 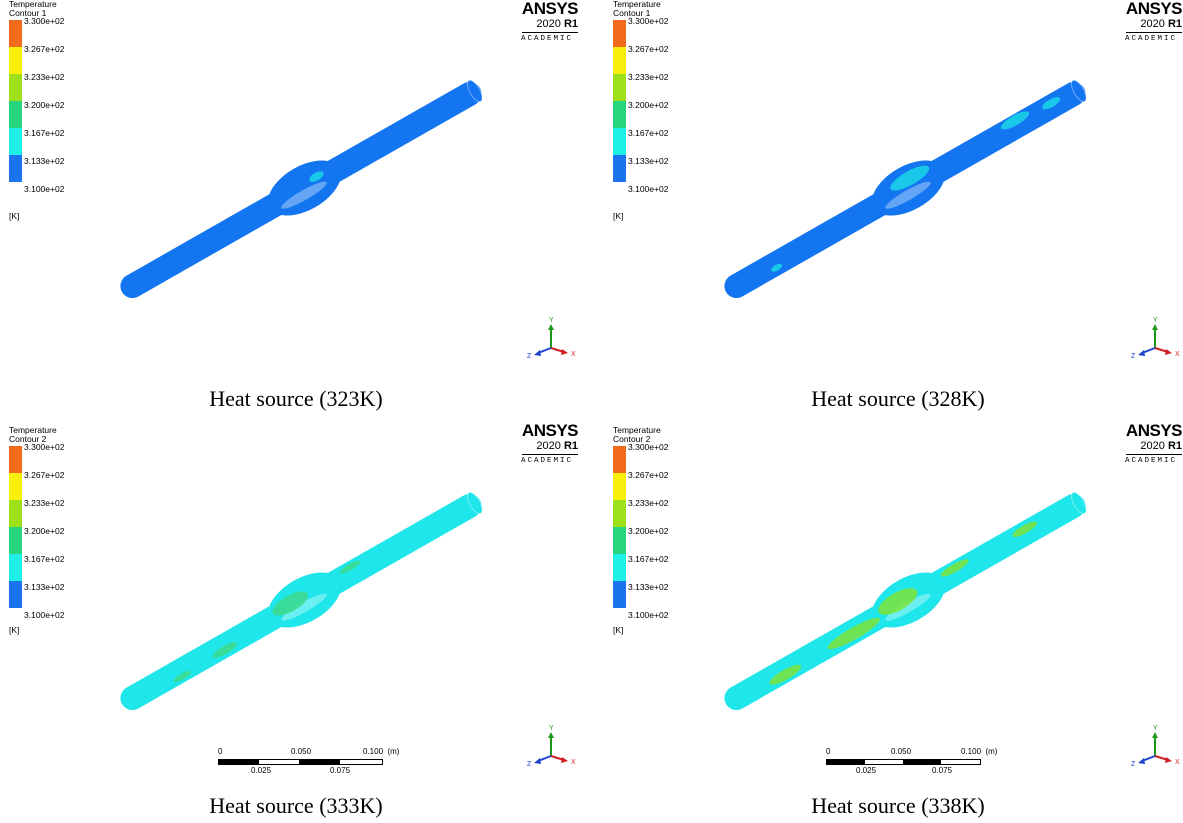 I want to click on scale-label: 0.025, so click(x=261, y=770).